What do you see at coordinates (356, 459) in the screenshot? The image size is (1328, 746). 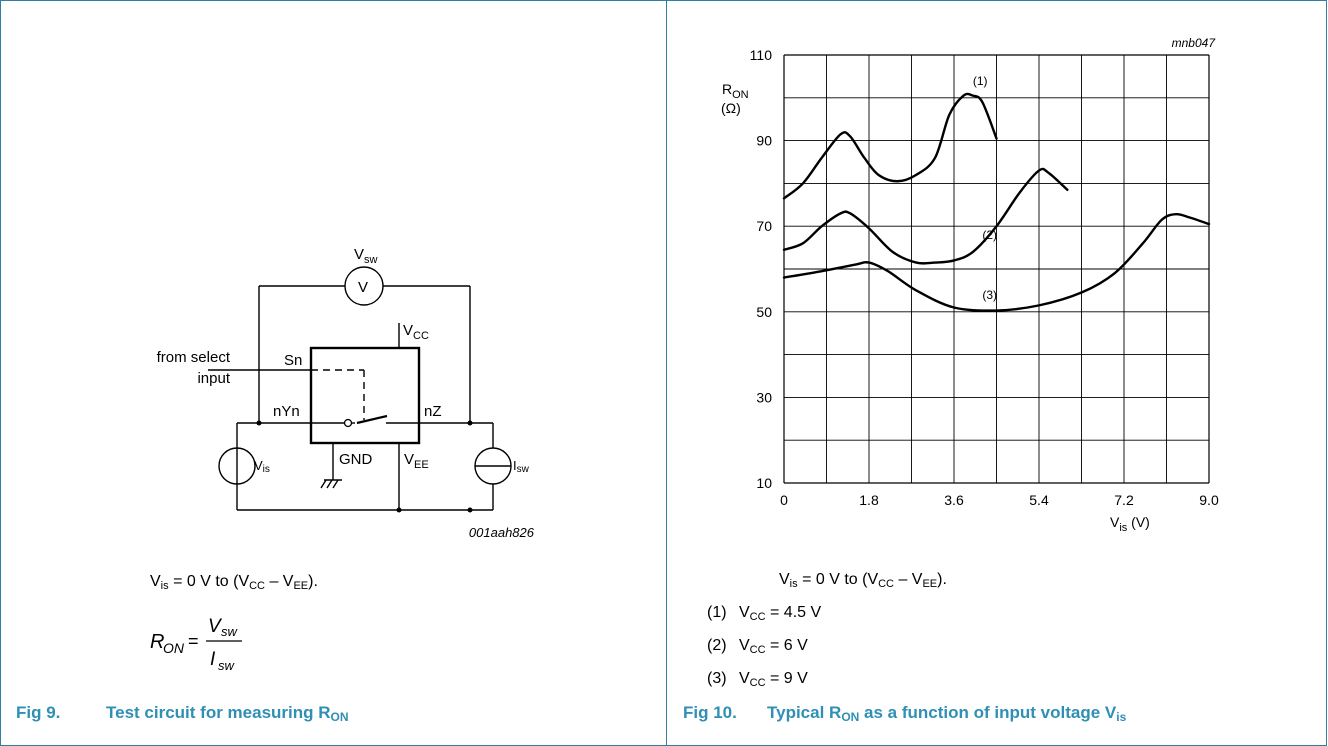 I see `svg-text: GND` at bounding box center [356, 459].